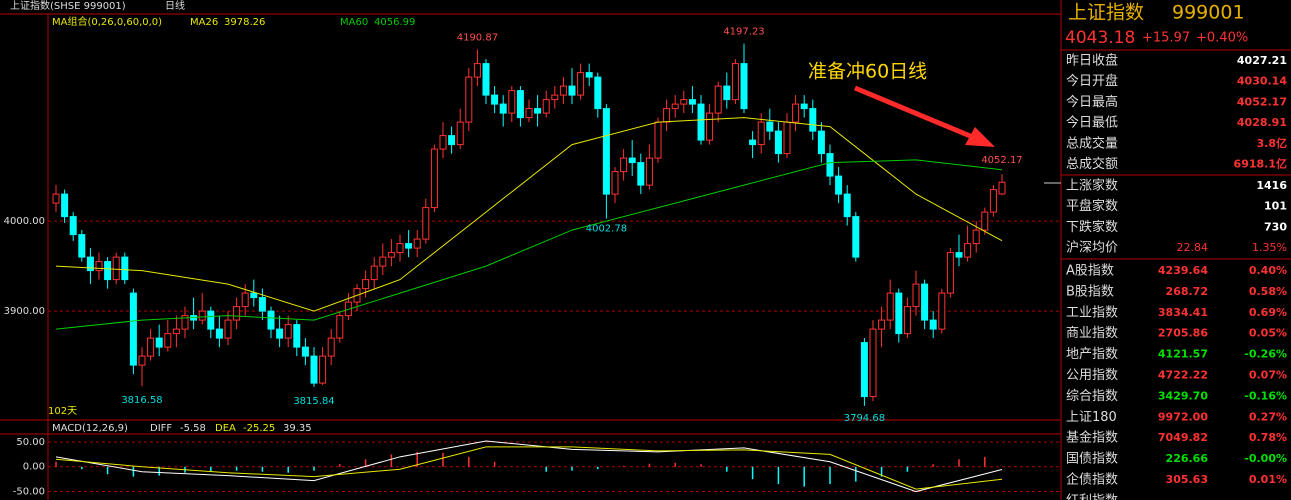 This screenshot has width=1291, height=500. Describe the element at coordinates (1268, 479) in the screenshot. I see `row-pct: 0.01%` at that location.